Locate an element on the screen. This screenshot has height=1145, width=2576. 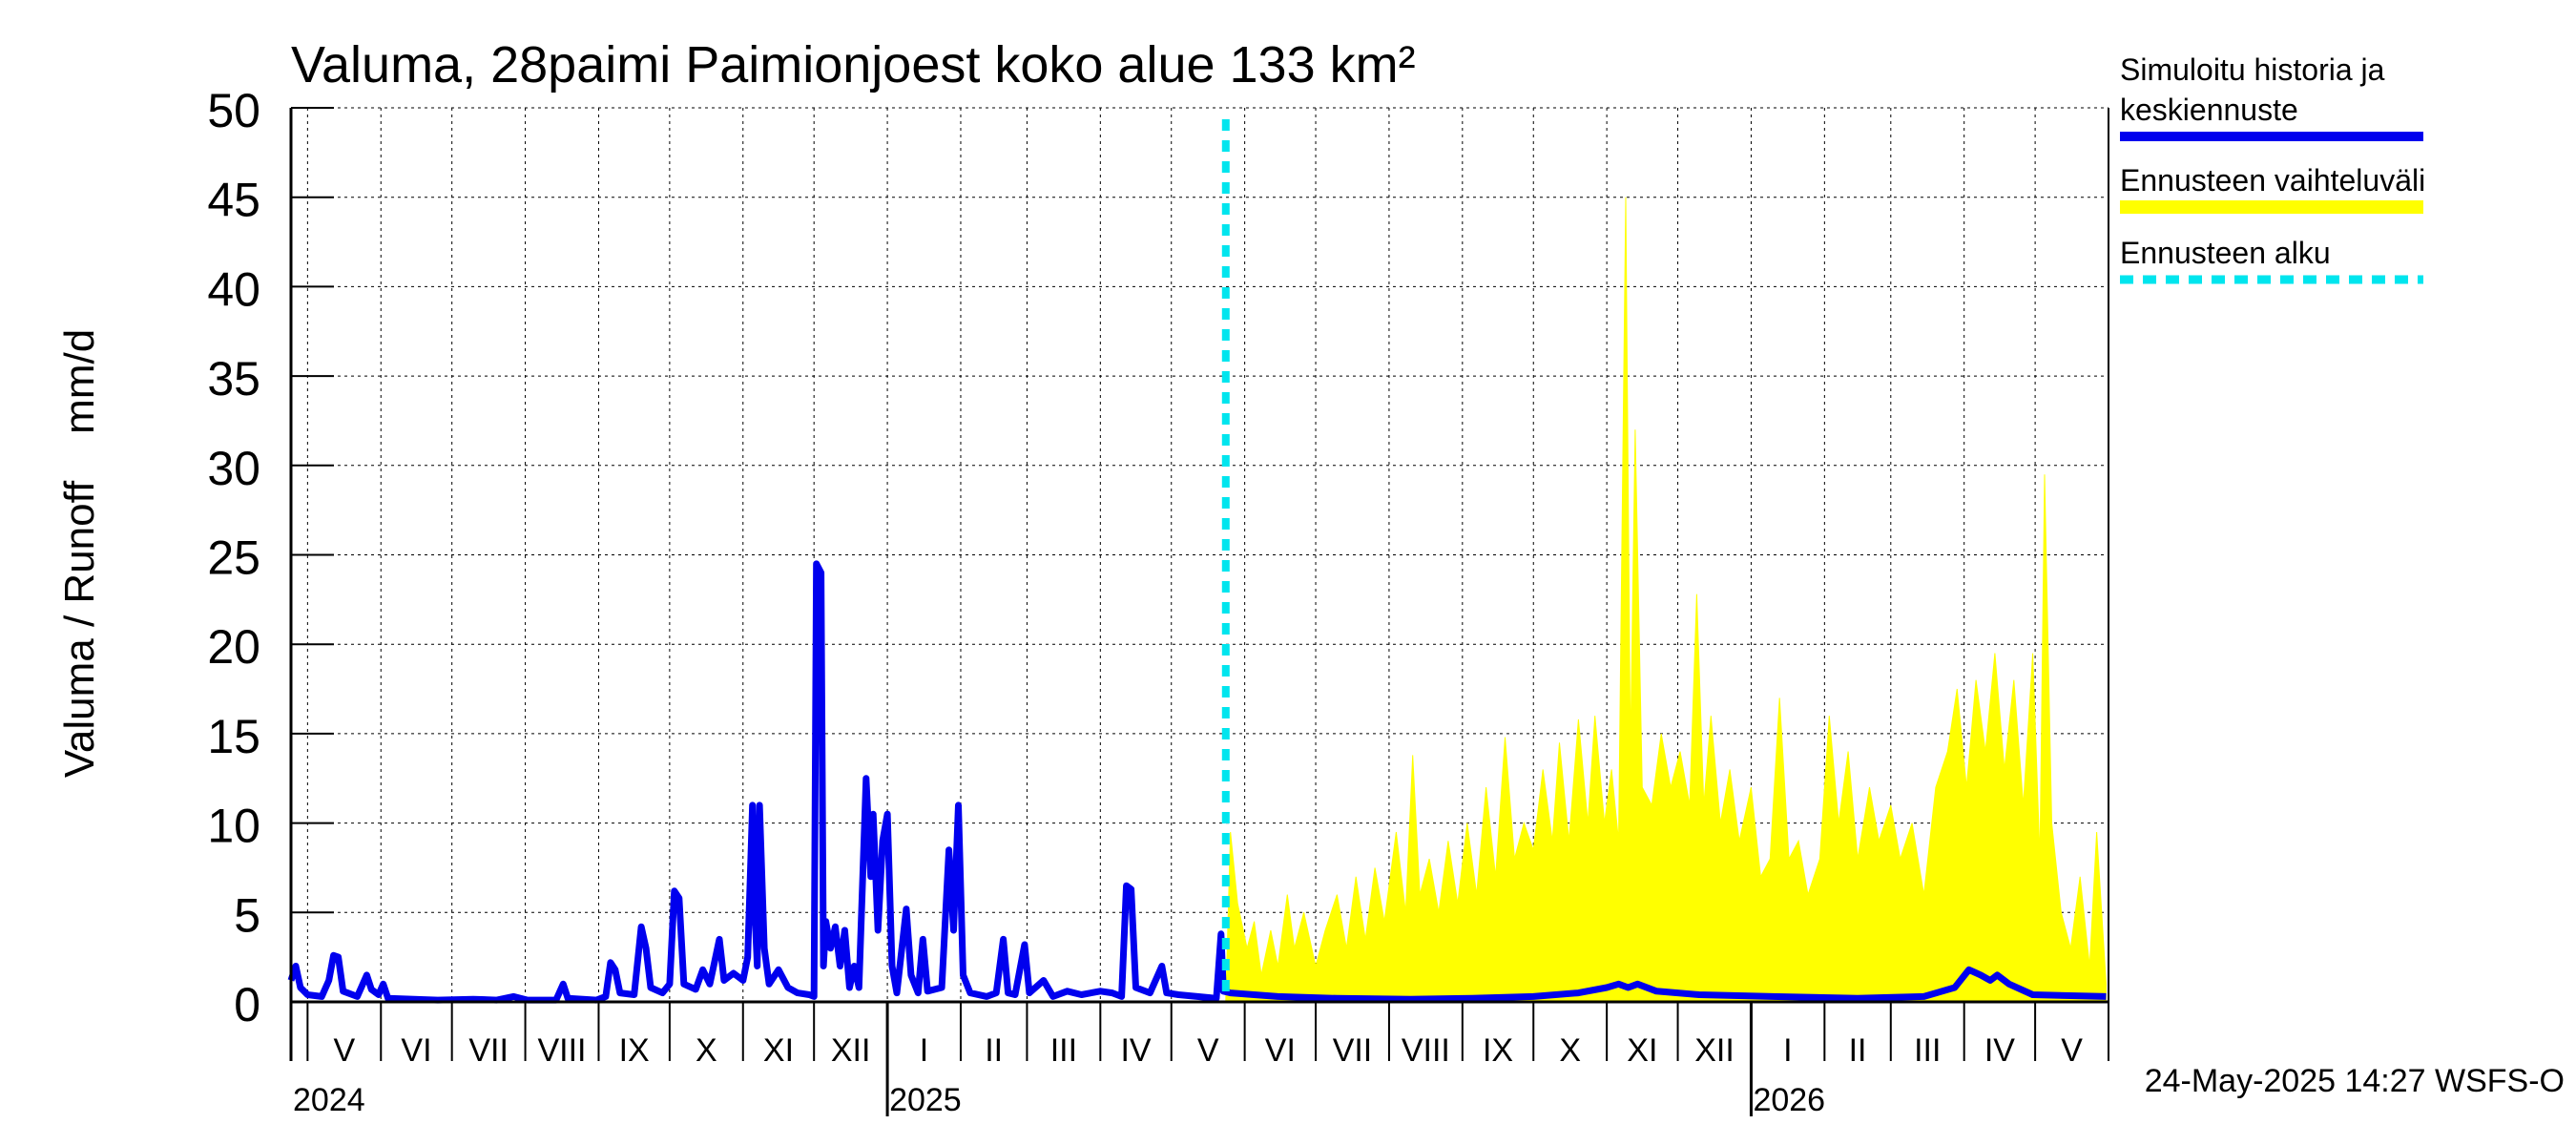
y-tick-label: 15 is located at coordinates (233, 736).